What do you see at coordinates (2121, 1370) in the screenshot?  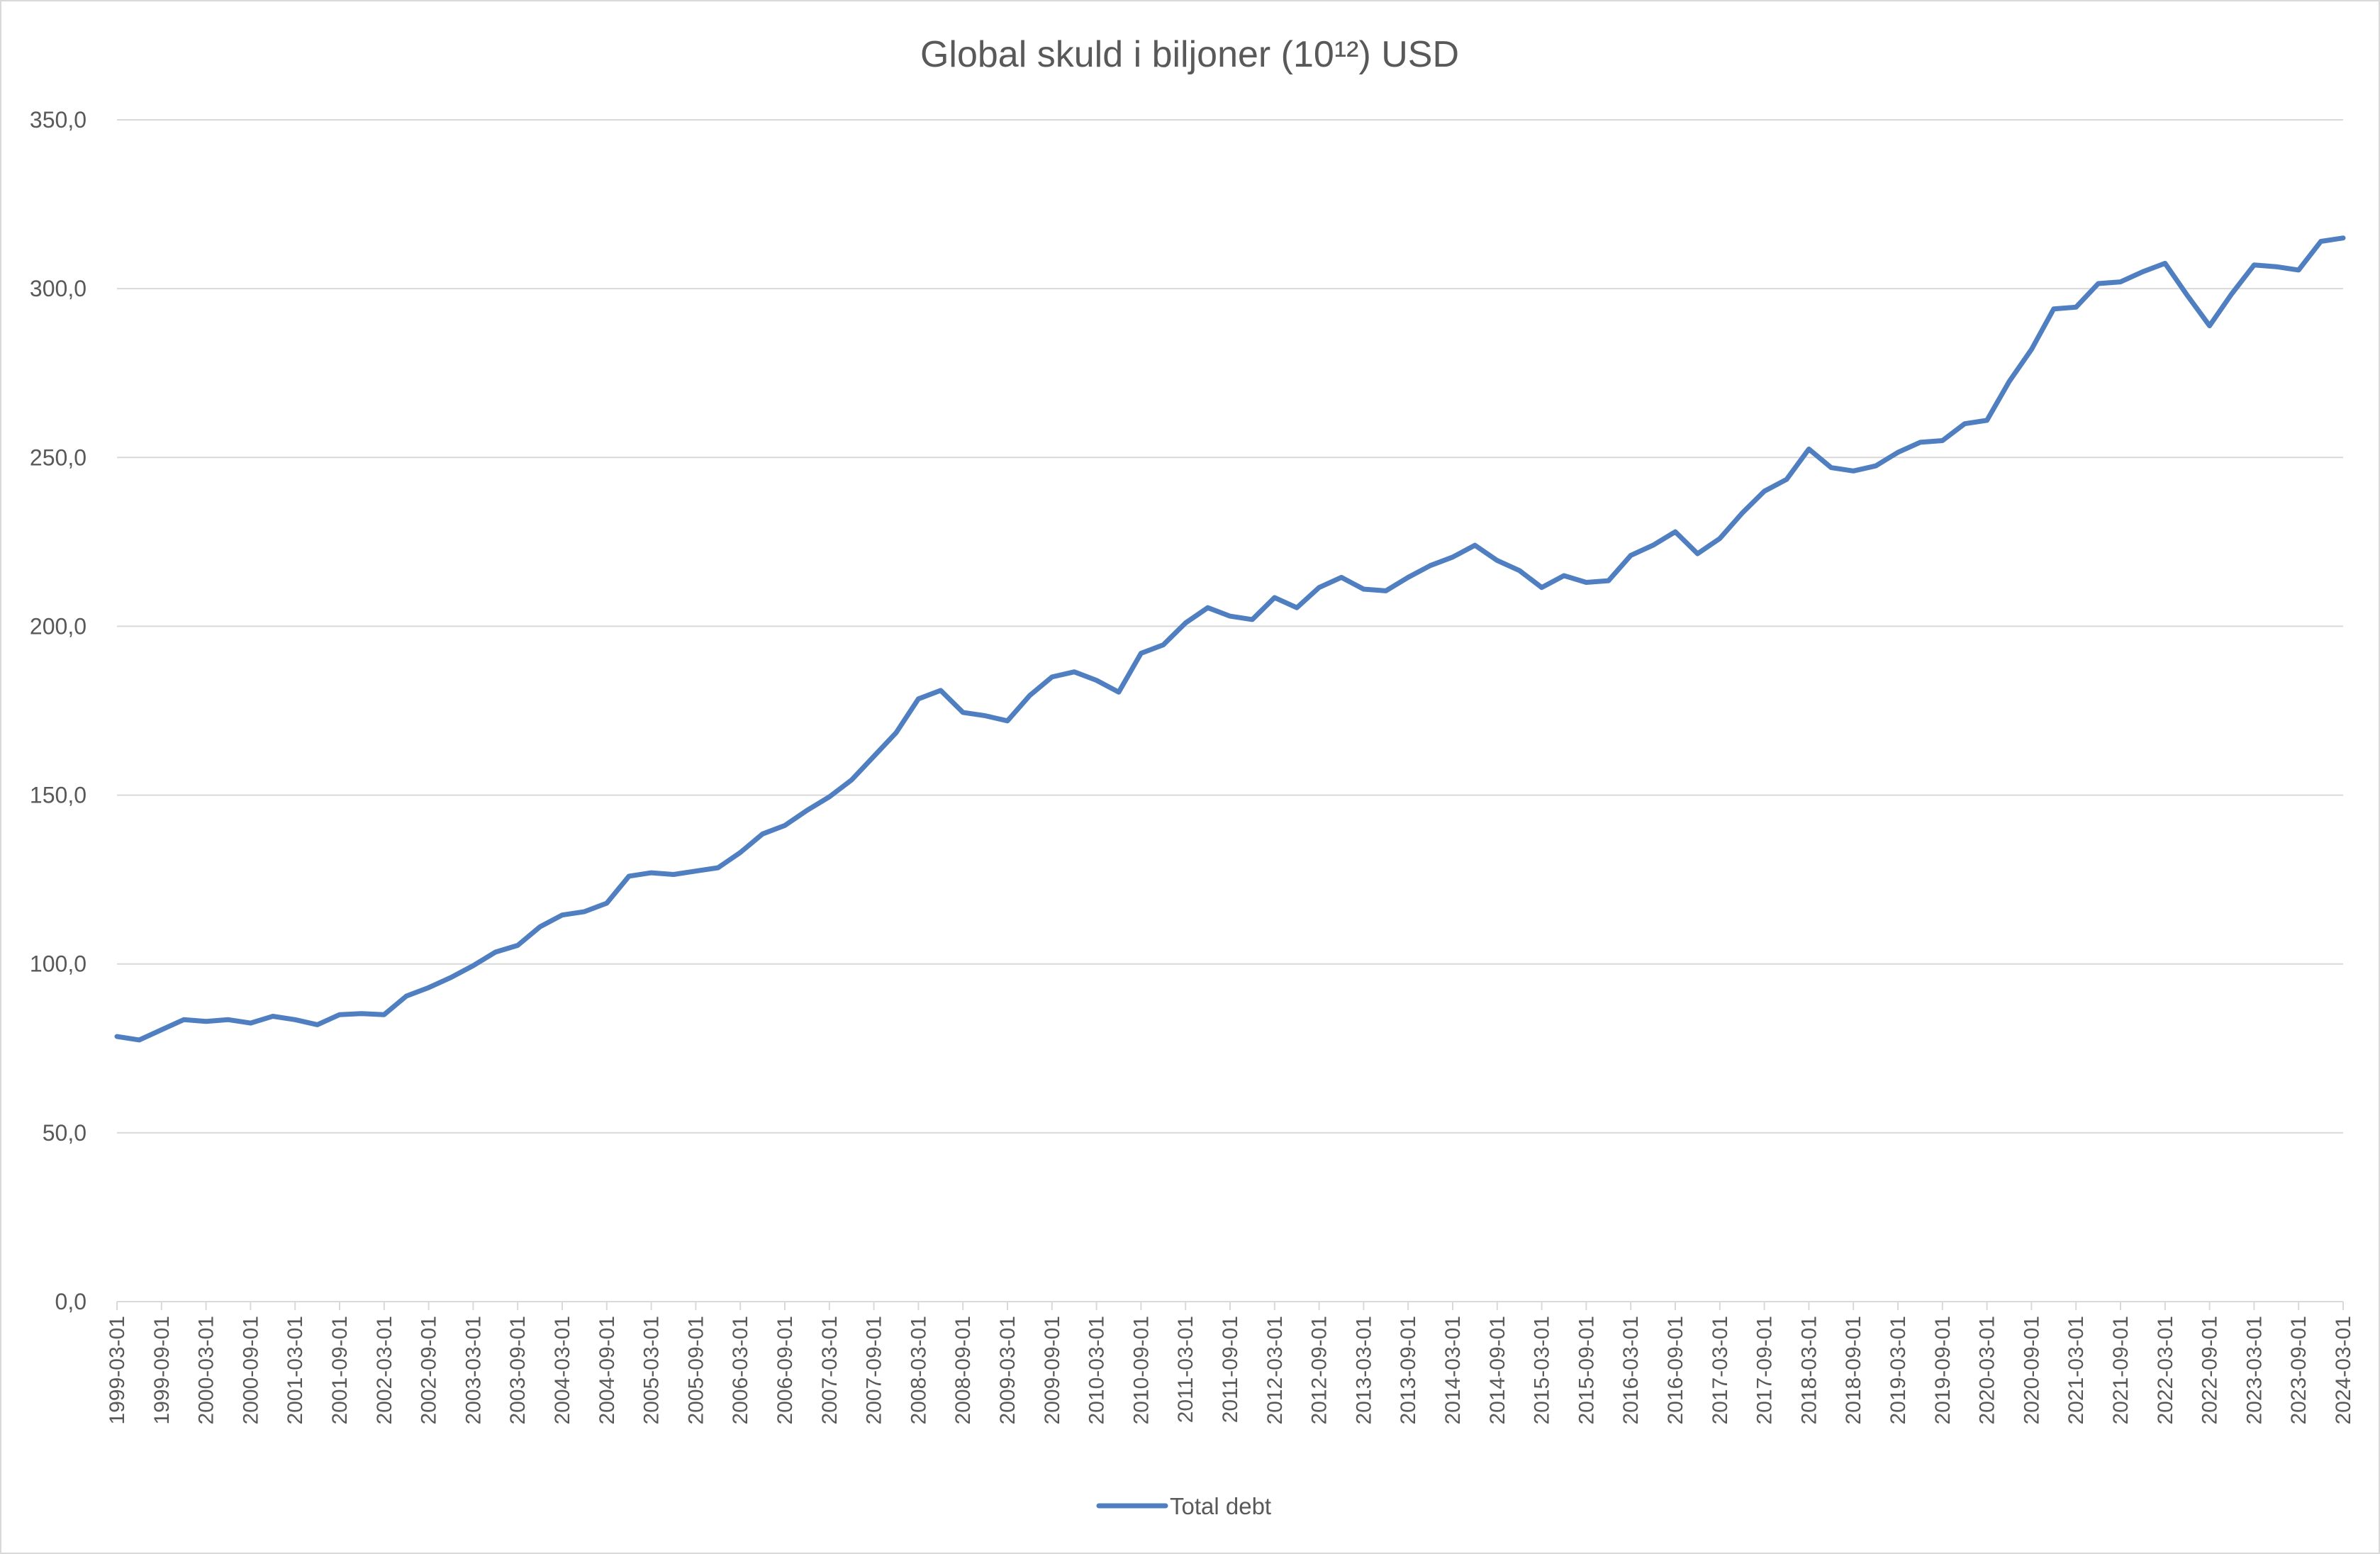 I see `x-tick-label: 2021-09-01` at bounding box center [2121, 1370].